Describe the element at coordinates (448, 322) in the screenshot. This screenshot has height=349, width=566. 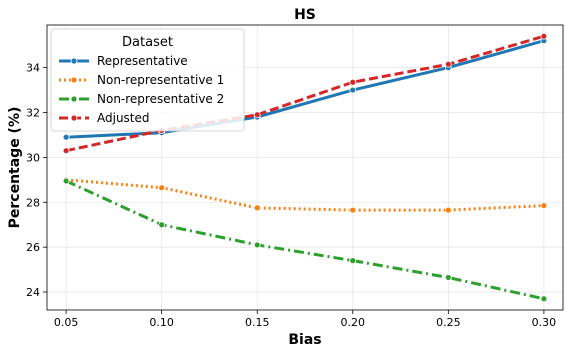
I see `x-tick-label: 0.25` at that location.